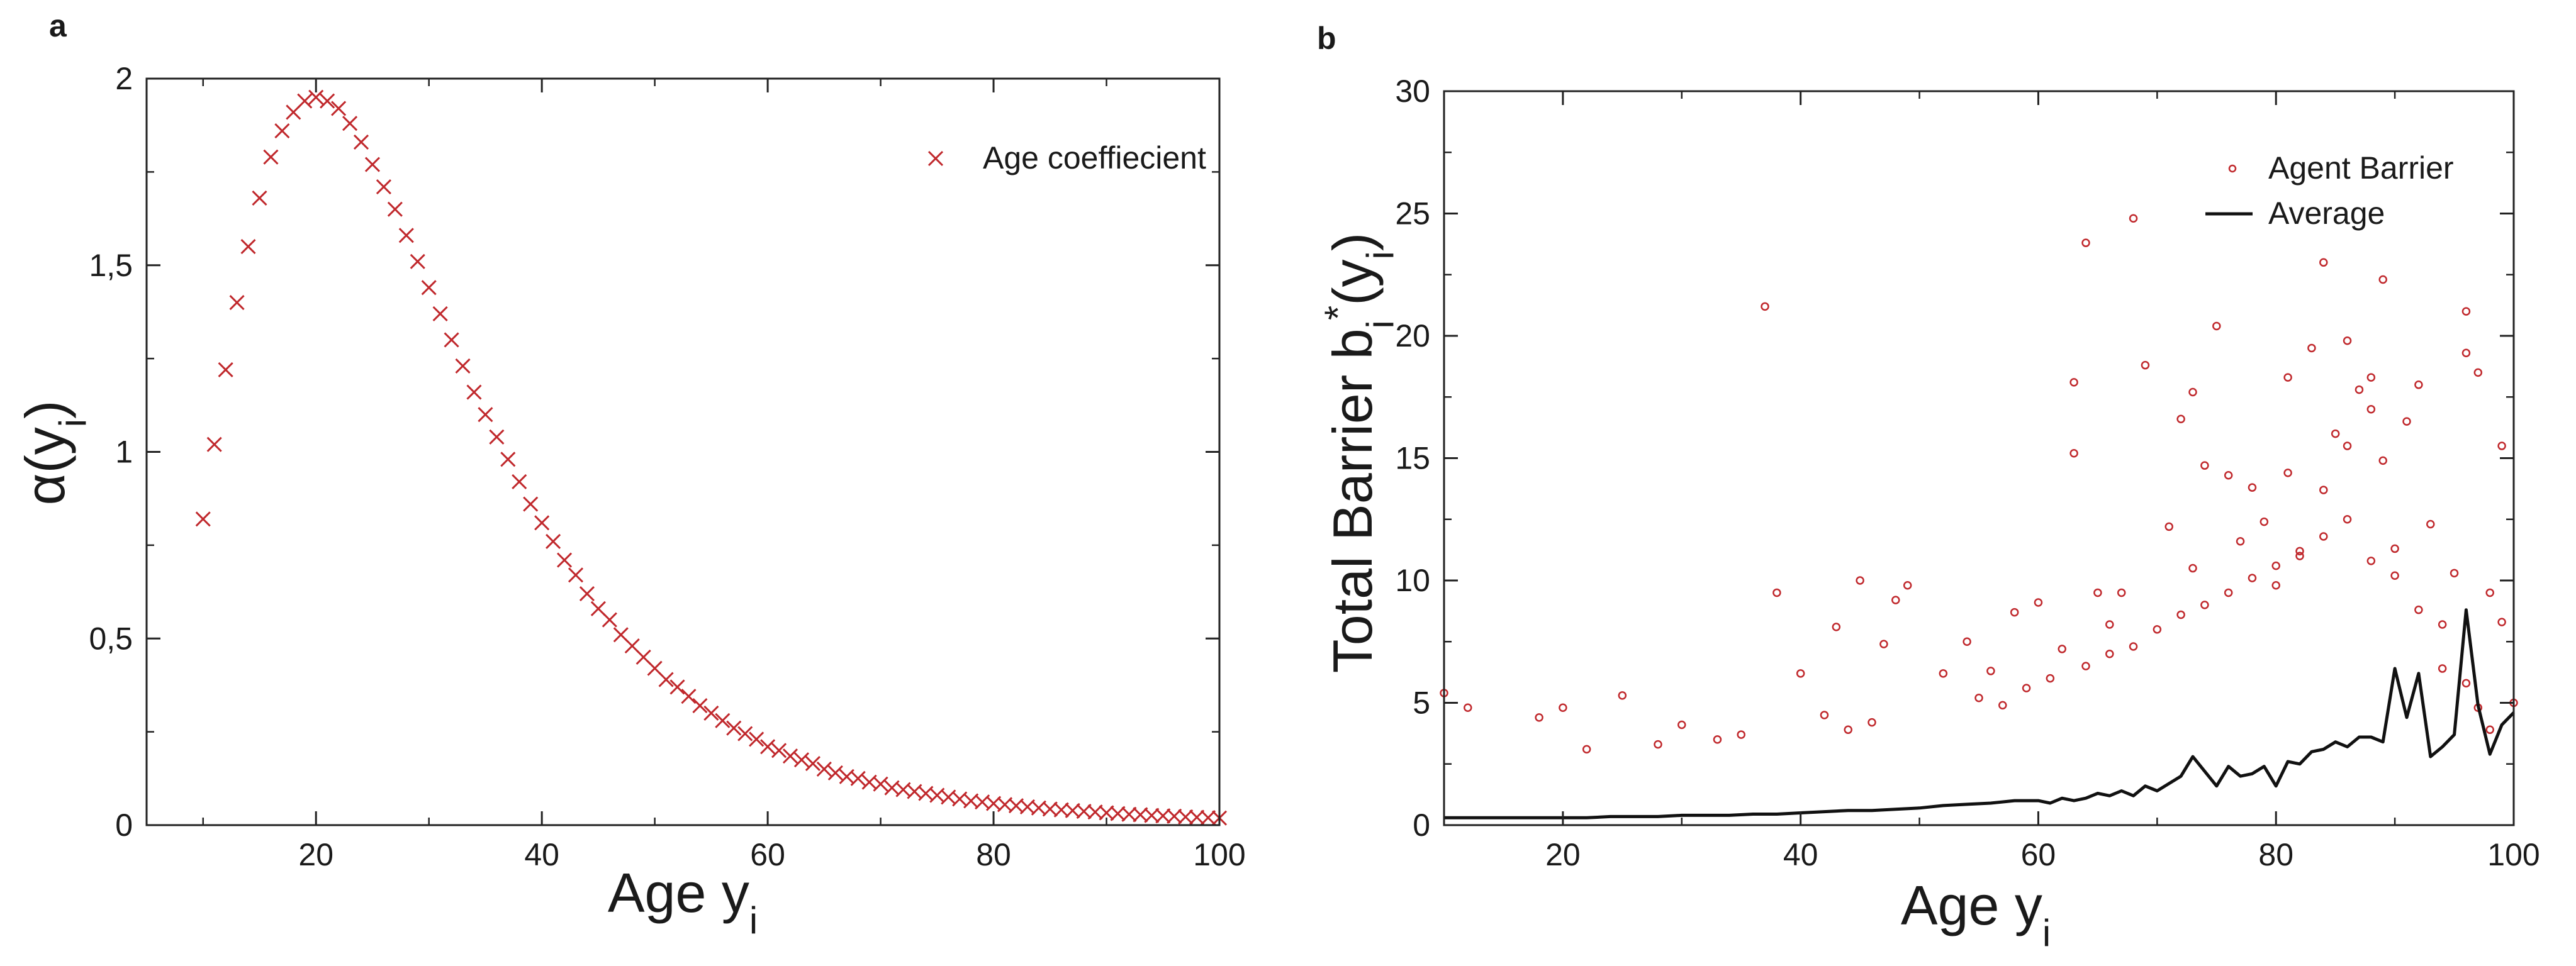 This screenshot has width=2576, height=966. I want to click on average-line, so click(1979, 713).